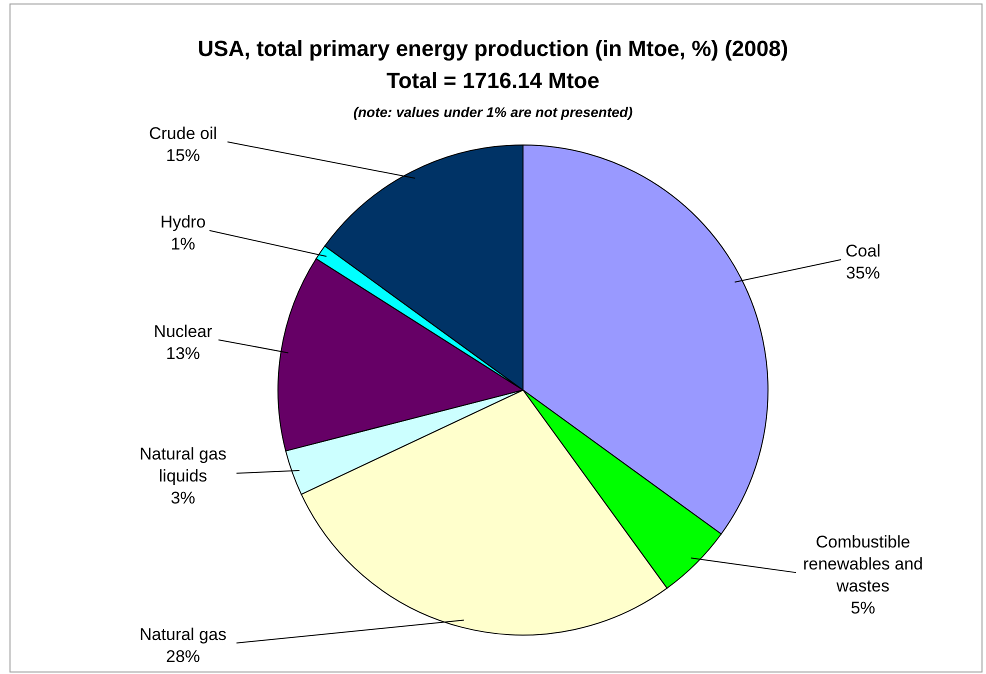  I want to click on slice-label: Natural gas, so click(183, 634).